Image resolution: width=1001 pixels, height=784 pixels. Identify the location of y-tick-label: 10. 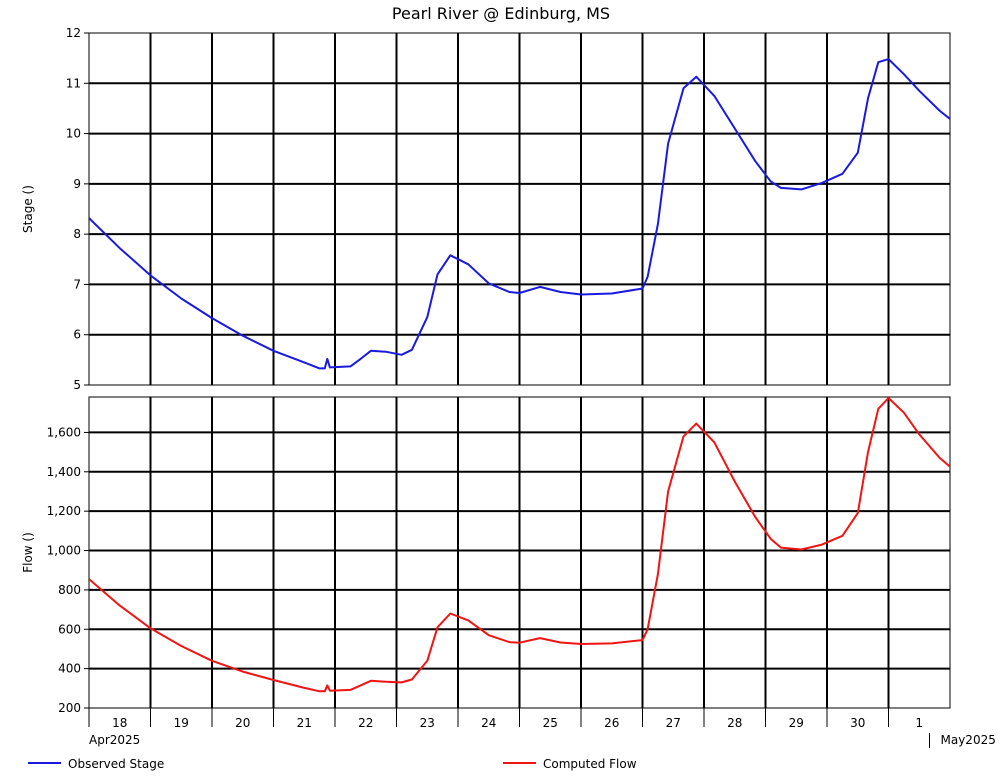
(73, 134).